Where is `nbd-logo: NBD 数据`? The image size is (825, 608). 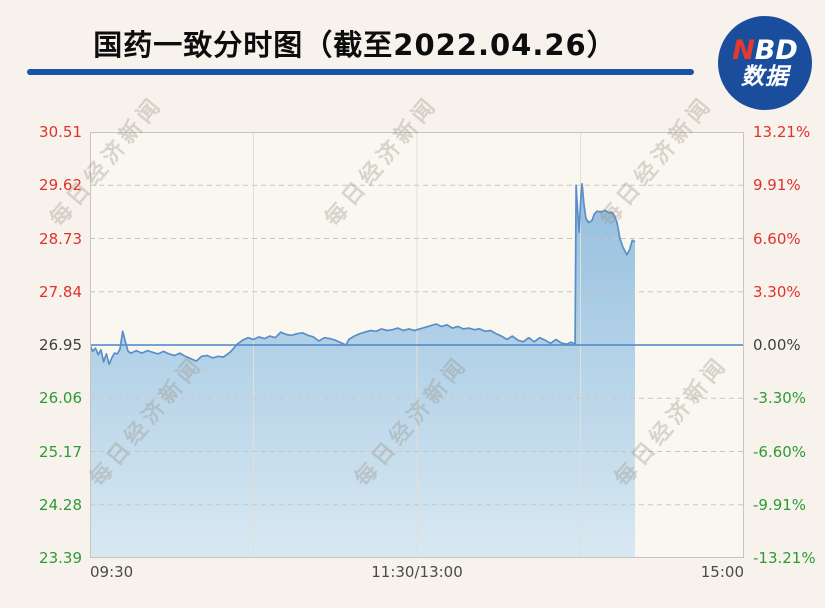
nbd-logo: NBD 数据 is located at coordinates (765, 63).